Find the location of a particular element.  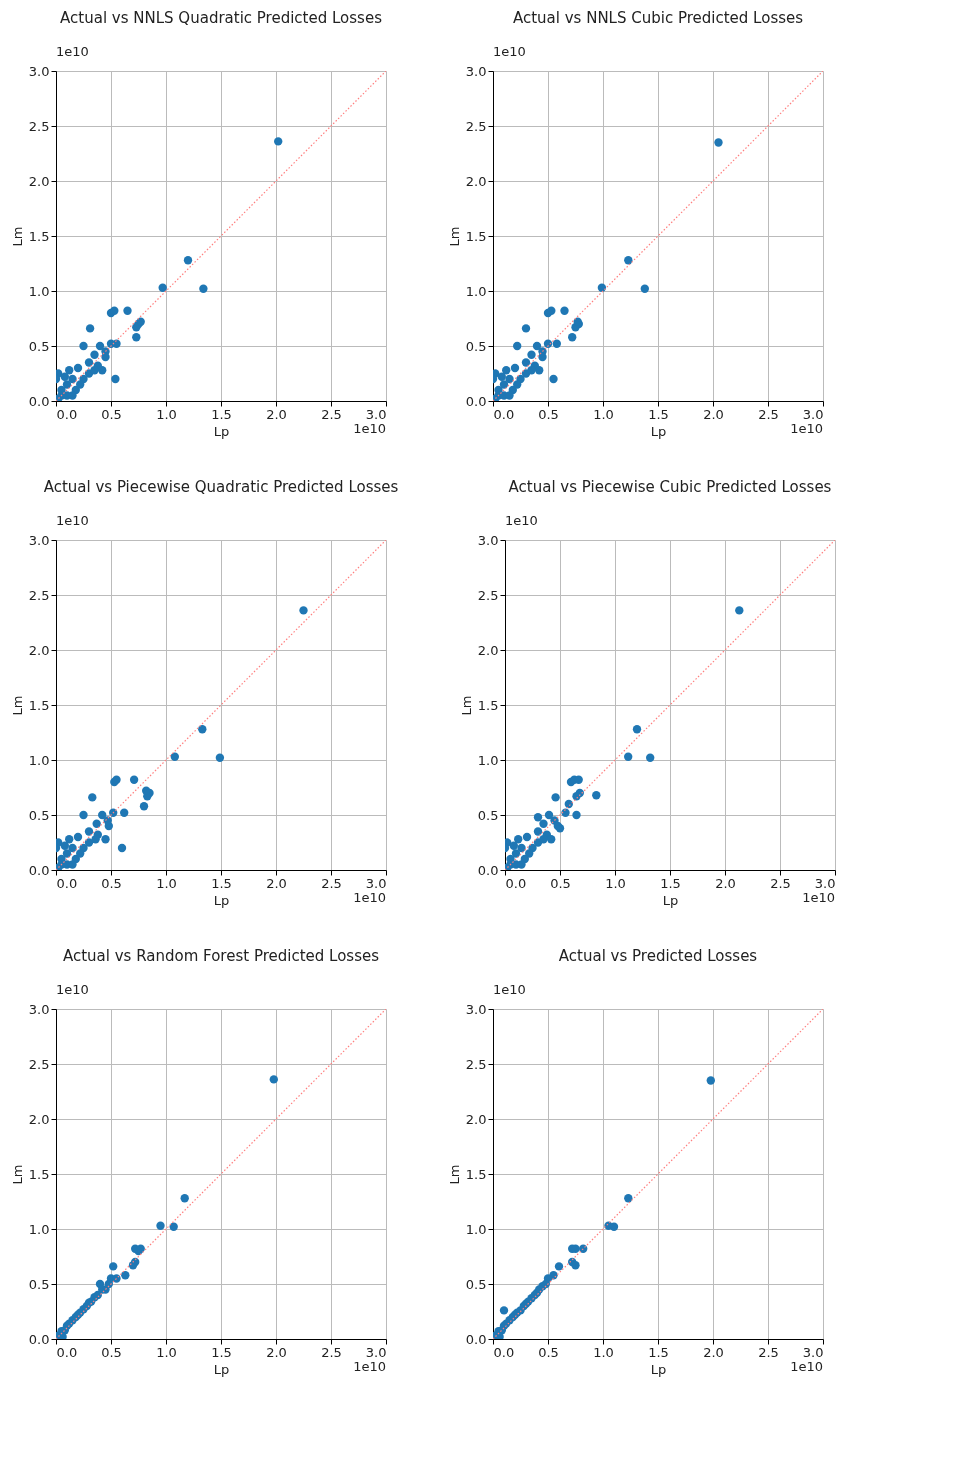

chart-title: Actual vs NNLS Quadratic Predicted Losses is located at coordinates (221, 18).